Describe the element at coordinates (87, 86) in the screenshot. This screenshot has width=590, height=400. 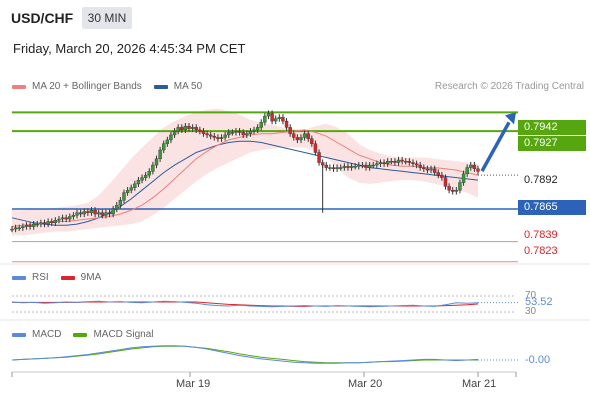
I see `legend-ma20-label: MA 20 + Bollinger Bands` at that location.